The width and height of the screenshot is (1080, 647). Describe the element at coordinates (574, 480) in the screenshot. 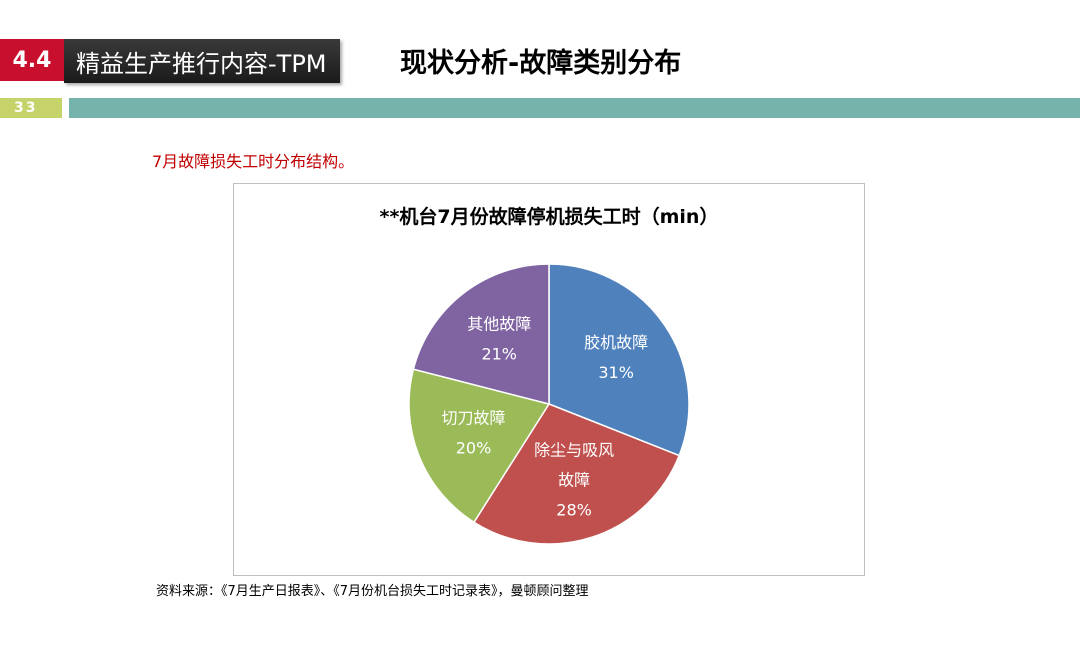

I see `slice-name-label: 故障` at that location.